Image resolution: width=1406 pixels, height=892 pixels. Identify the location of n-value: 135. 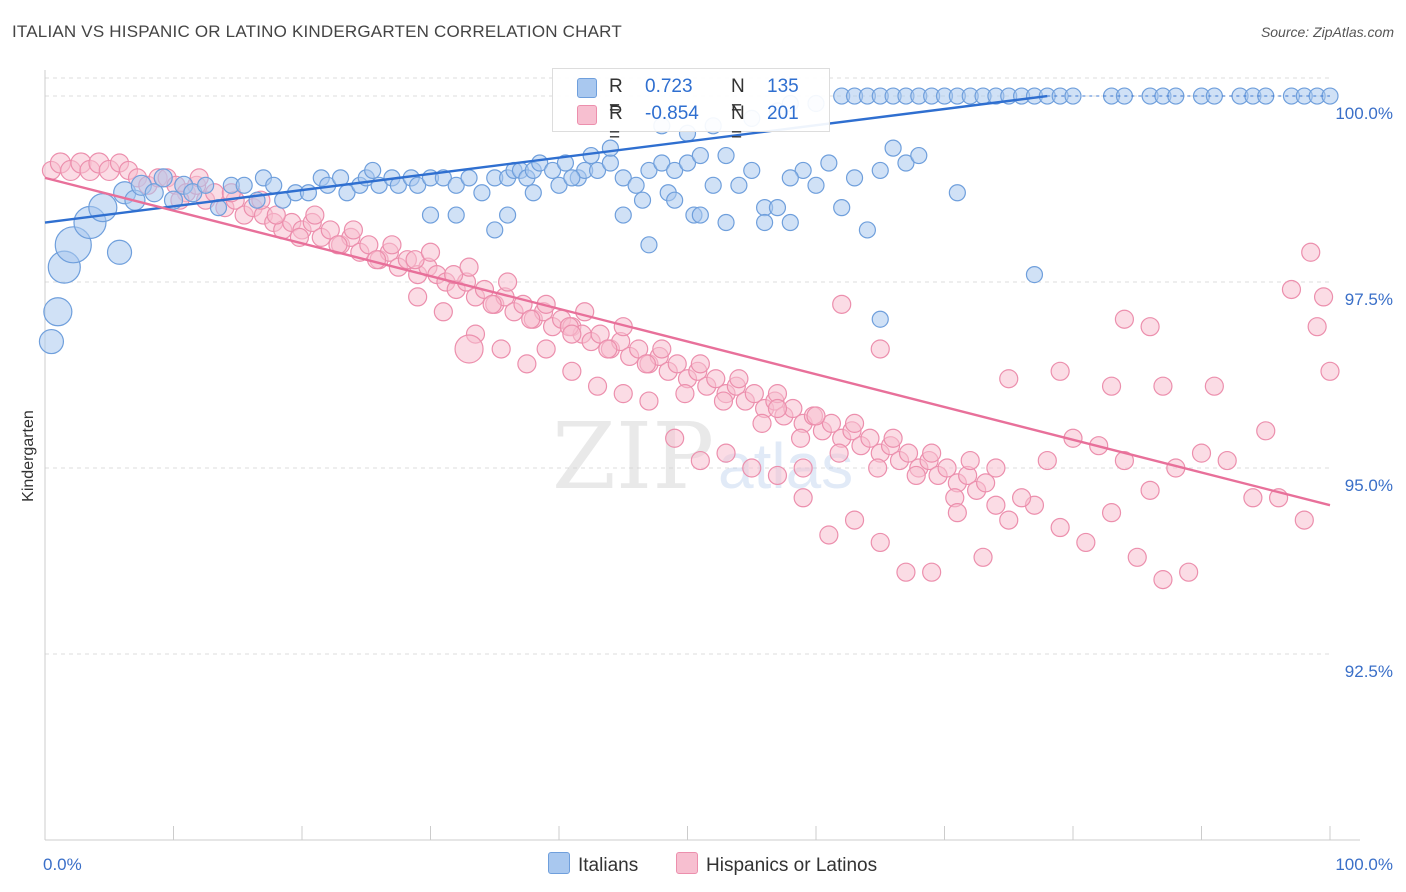
(783, 86).